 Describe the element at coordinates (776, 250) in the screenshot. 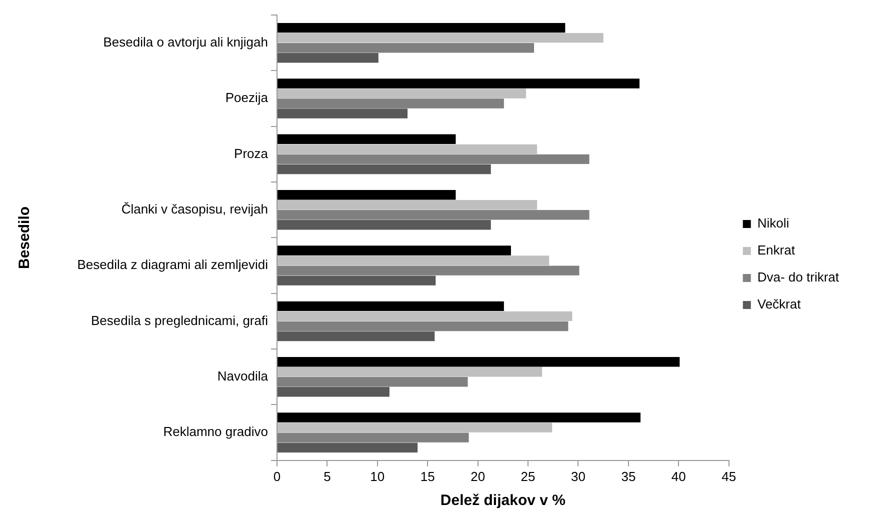

I see `legend-label: Enkrat` at that location.